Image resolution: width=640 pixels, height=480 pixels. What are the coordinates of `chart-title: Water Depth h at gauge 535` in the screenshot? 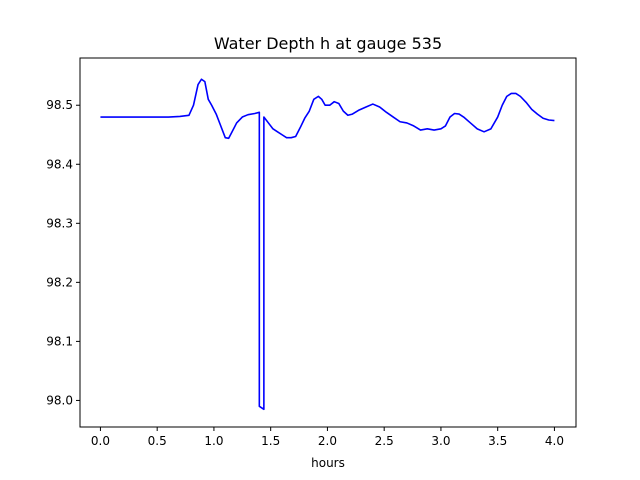 It's located at (328, 43).